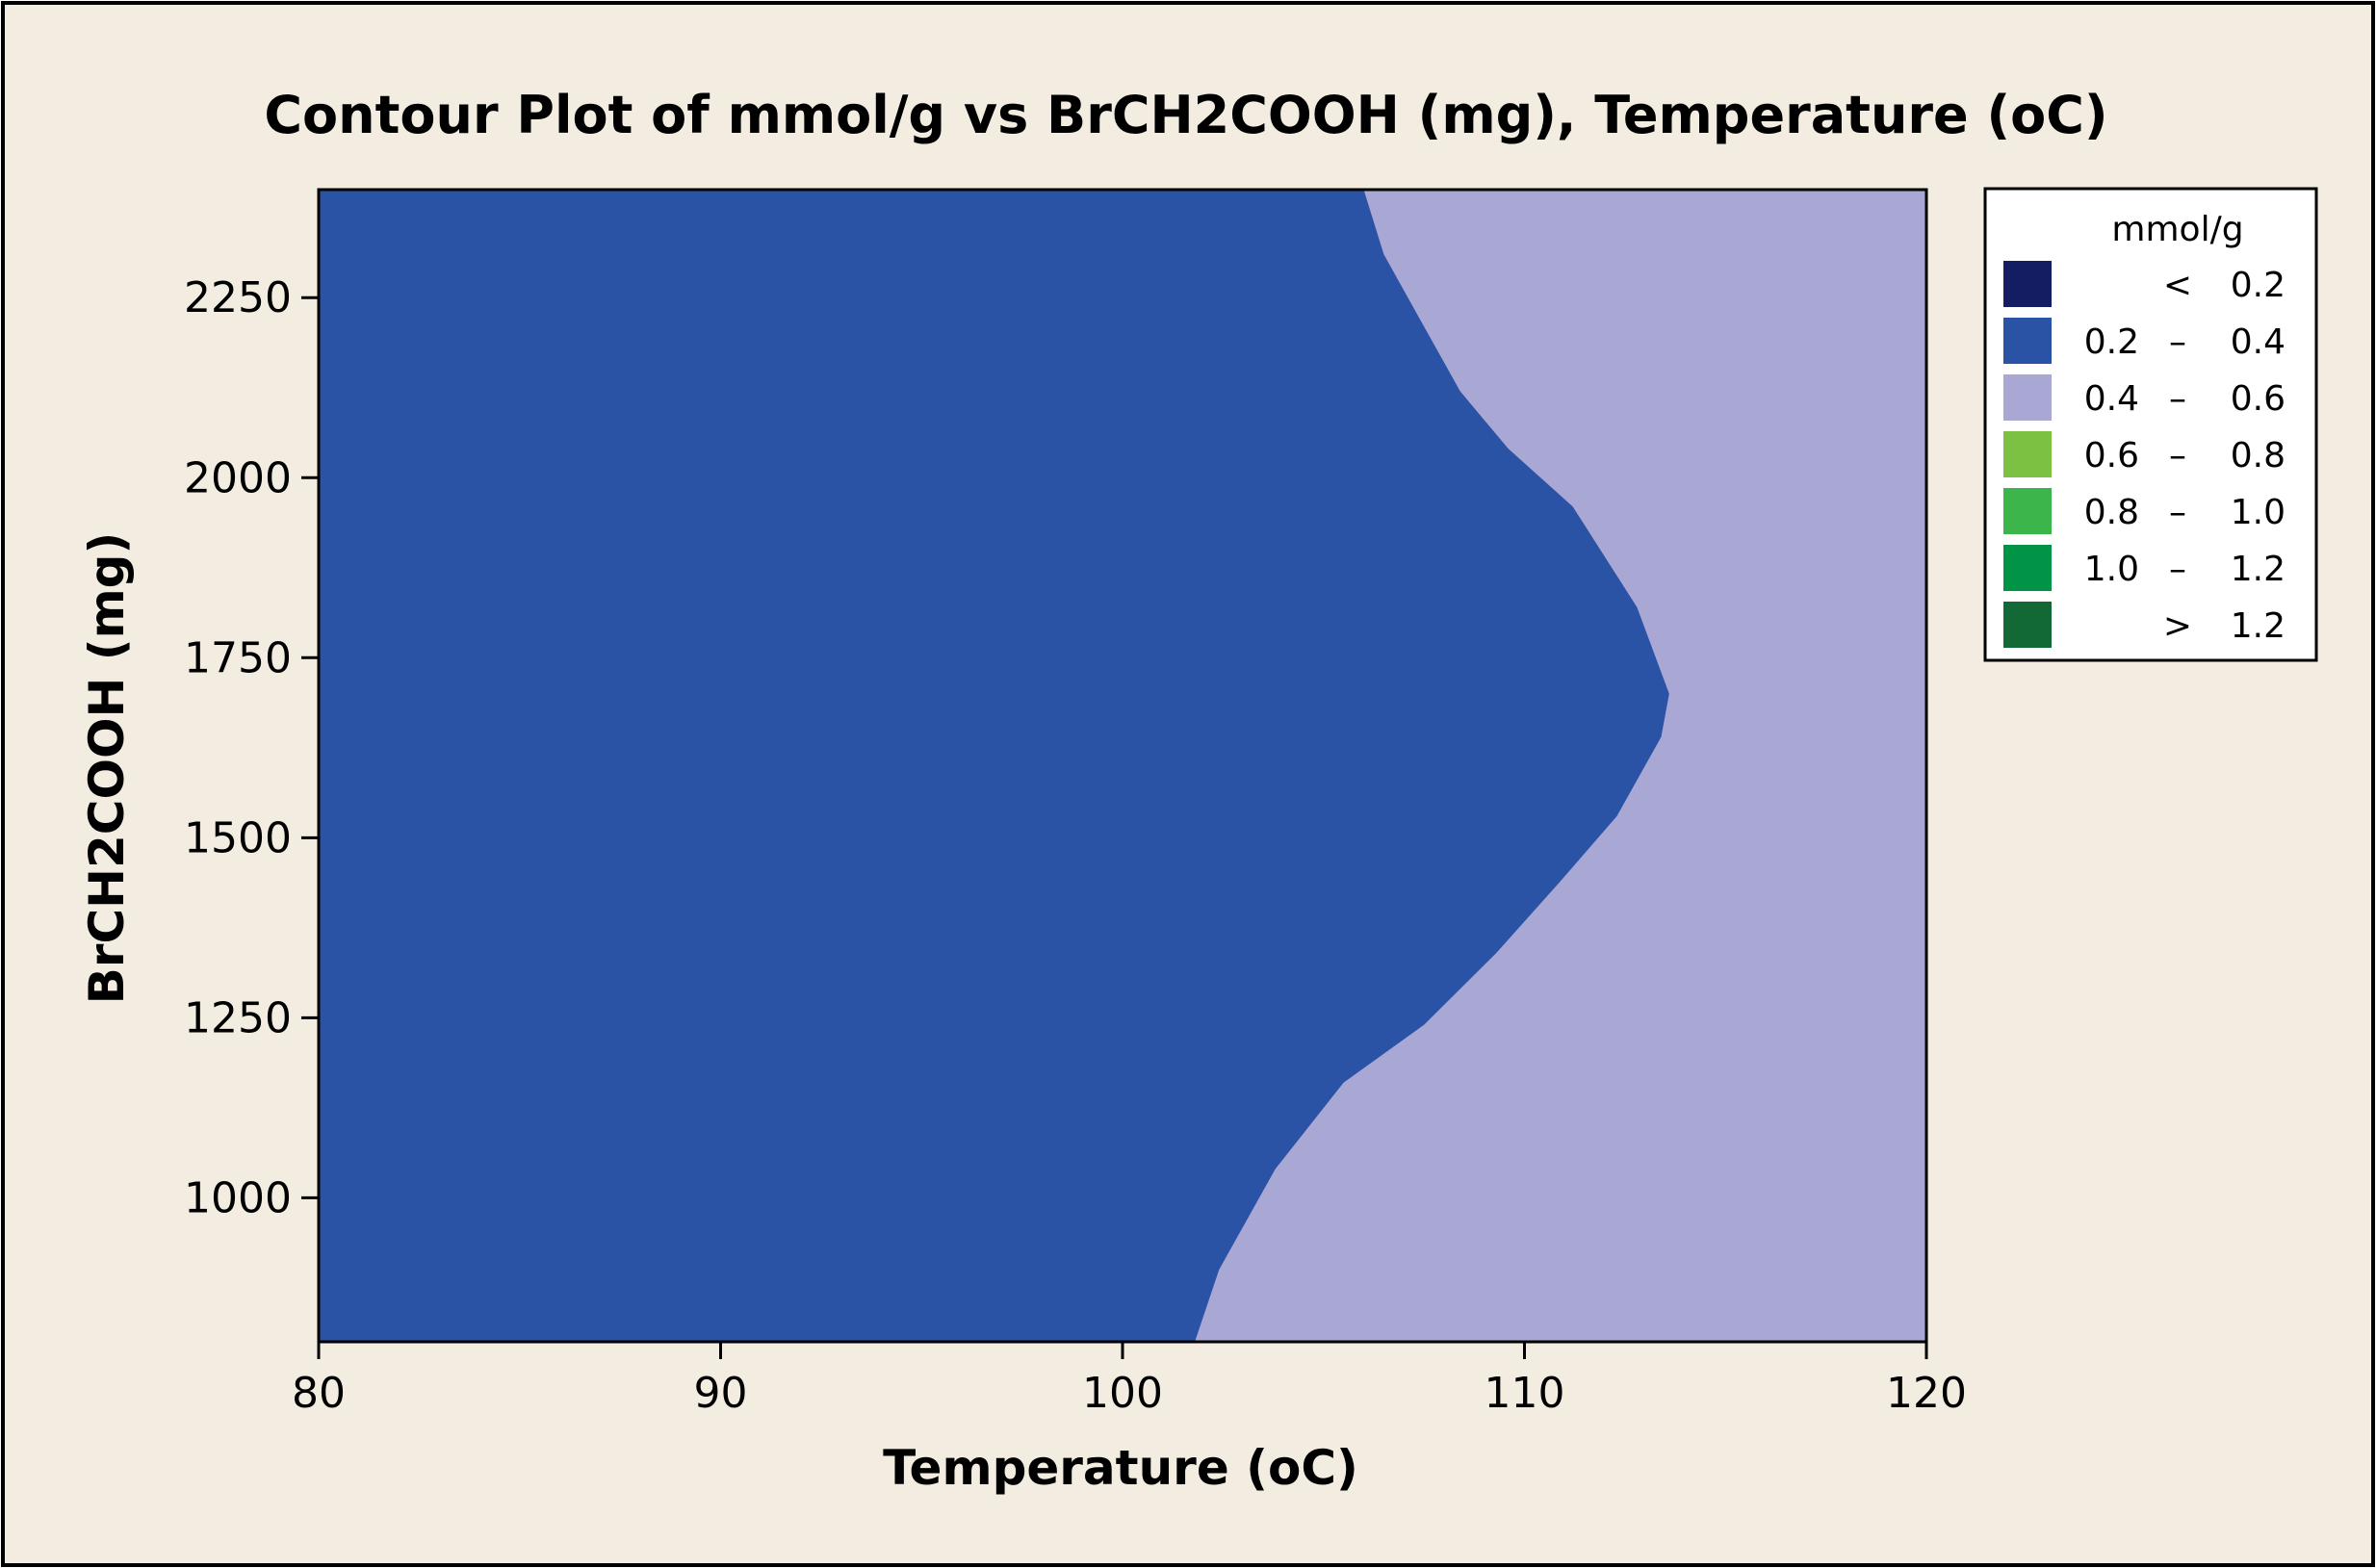 This screenshot has height=1568, width=2376. What do you see at coordinates (1525, 1393) in the screenshot?
I see `x-tick-label: 110` at bounding box center [1525, 1393].